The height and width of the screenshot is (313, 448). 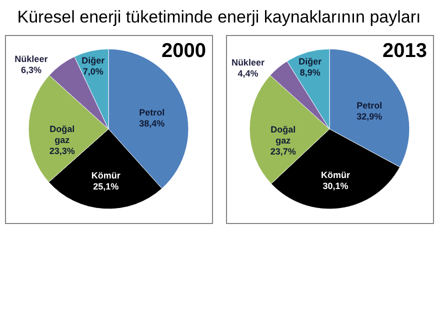 I want to click on data-label: 25,1%, so click(x=106, y=186).